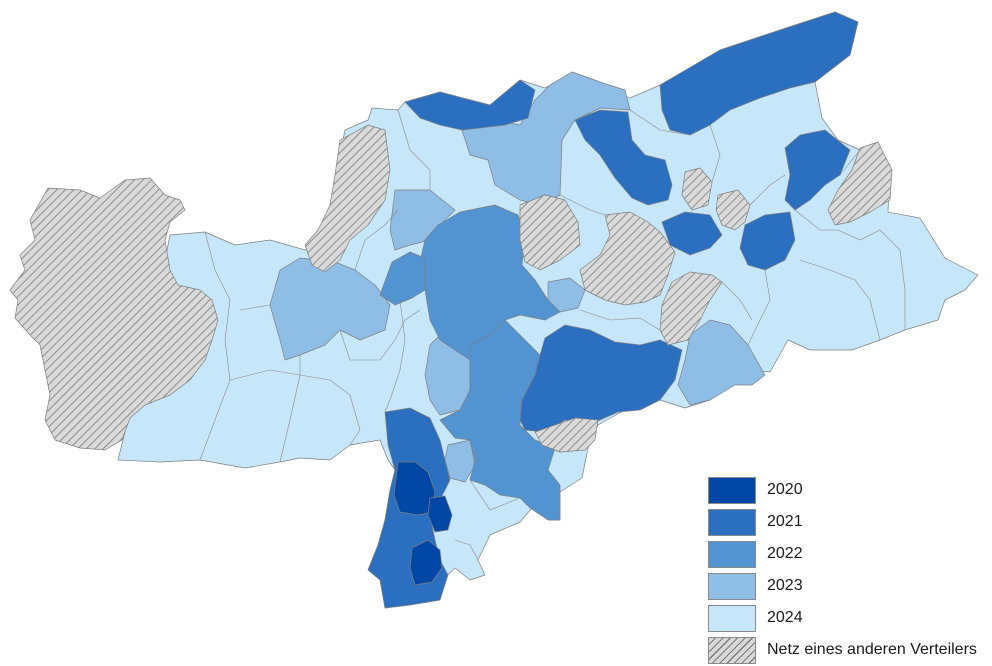 Image resolution: width=992 pixels, height=666 pixels. Describe the element at coordinates (842, 586) in the screenshot. I see `legend-item-2023: 2023` at that location.